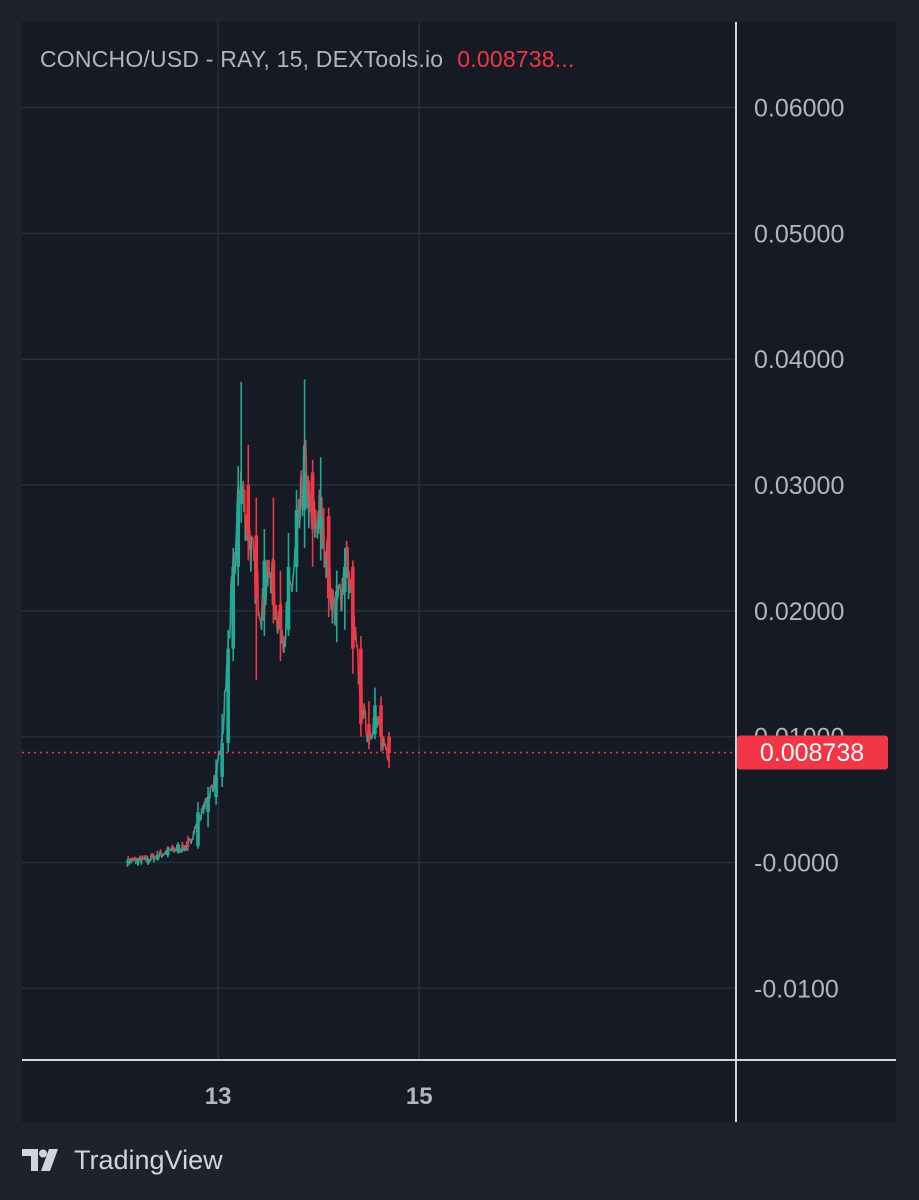  I want to click on y-tick-label: 0.06000, so click(799, 109).